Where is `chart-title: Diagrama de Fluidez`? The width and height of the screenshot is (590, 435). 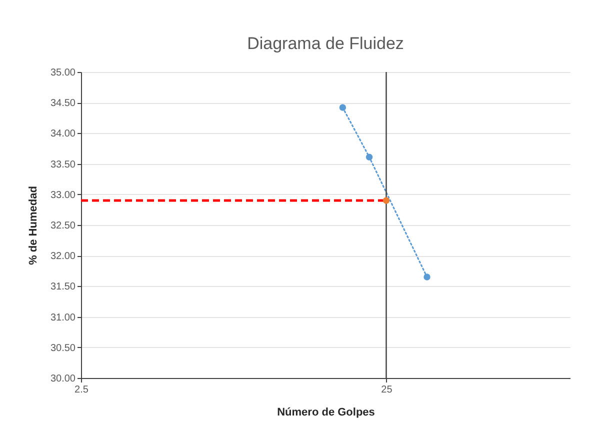
chart-title: Diagrama de Fluidez is located at coordinates (325, 43).